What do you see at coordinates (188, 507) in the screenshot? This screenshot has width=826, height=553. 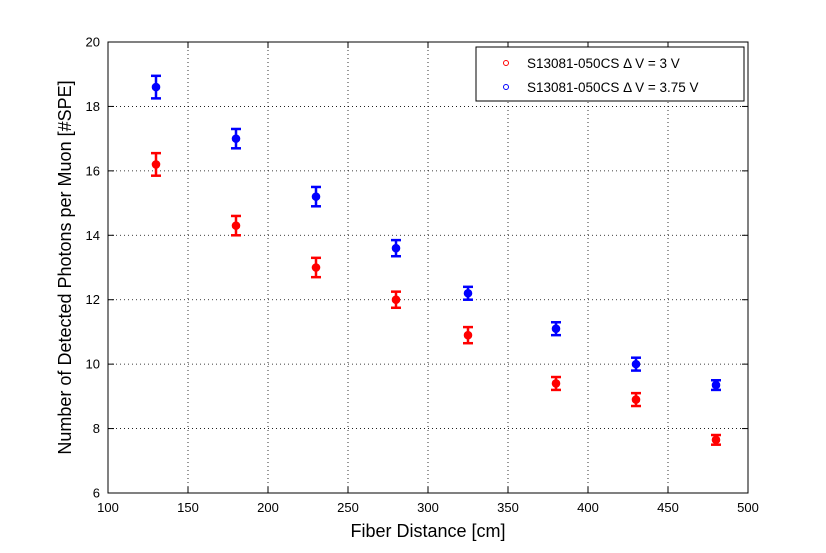 I see `x-tick-label: 150` at bounding box center [188, 507].